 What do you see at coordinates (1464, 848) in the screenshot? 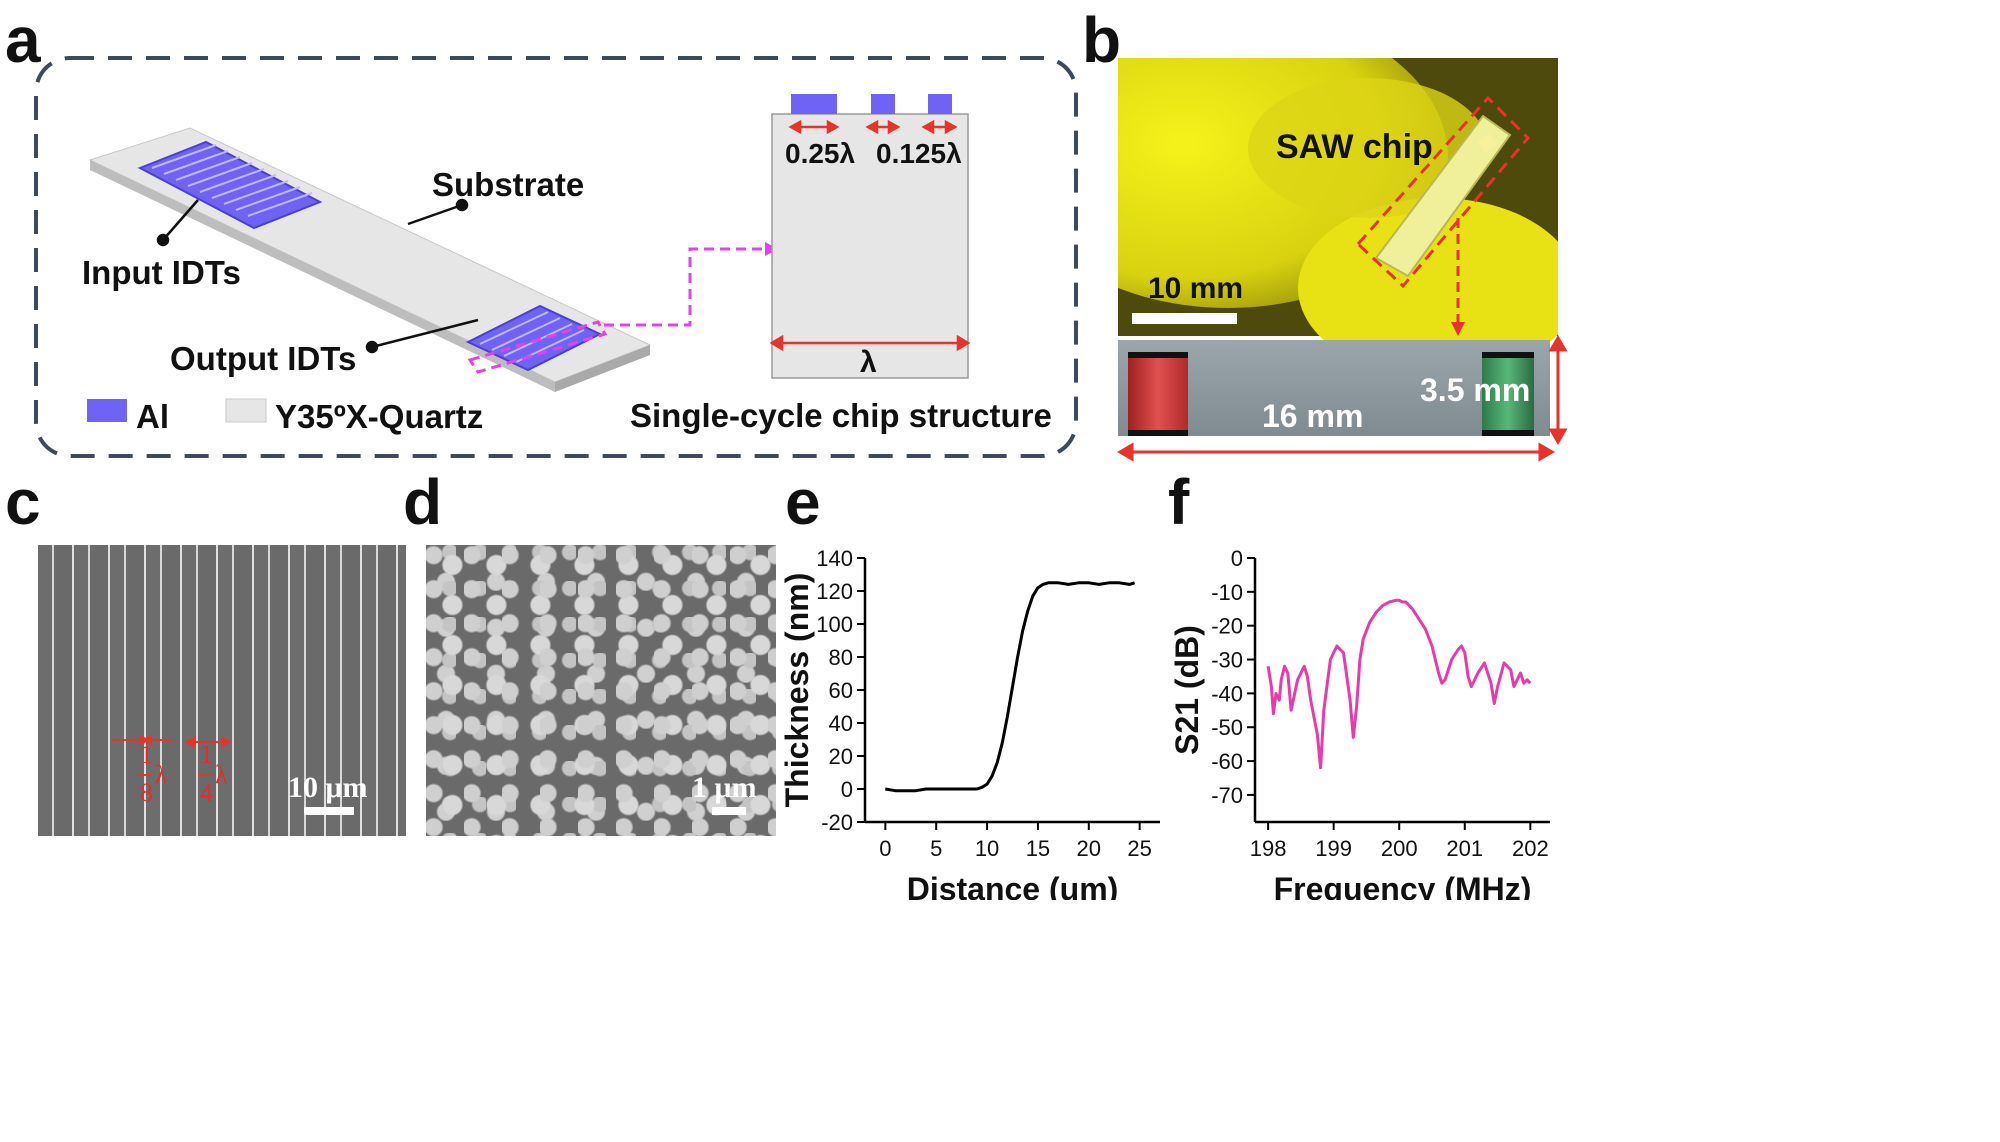
I see `x-tick-label: 201` at bounding box center [1464, 848].